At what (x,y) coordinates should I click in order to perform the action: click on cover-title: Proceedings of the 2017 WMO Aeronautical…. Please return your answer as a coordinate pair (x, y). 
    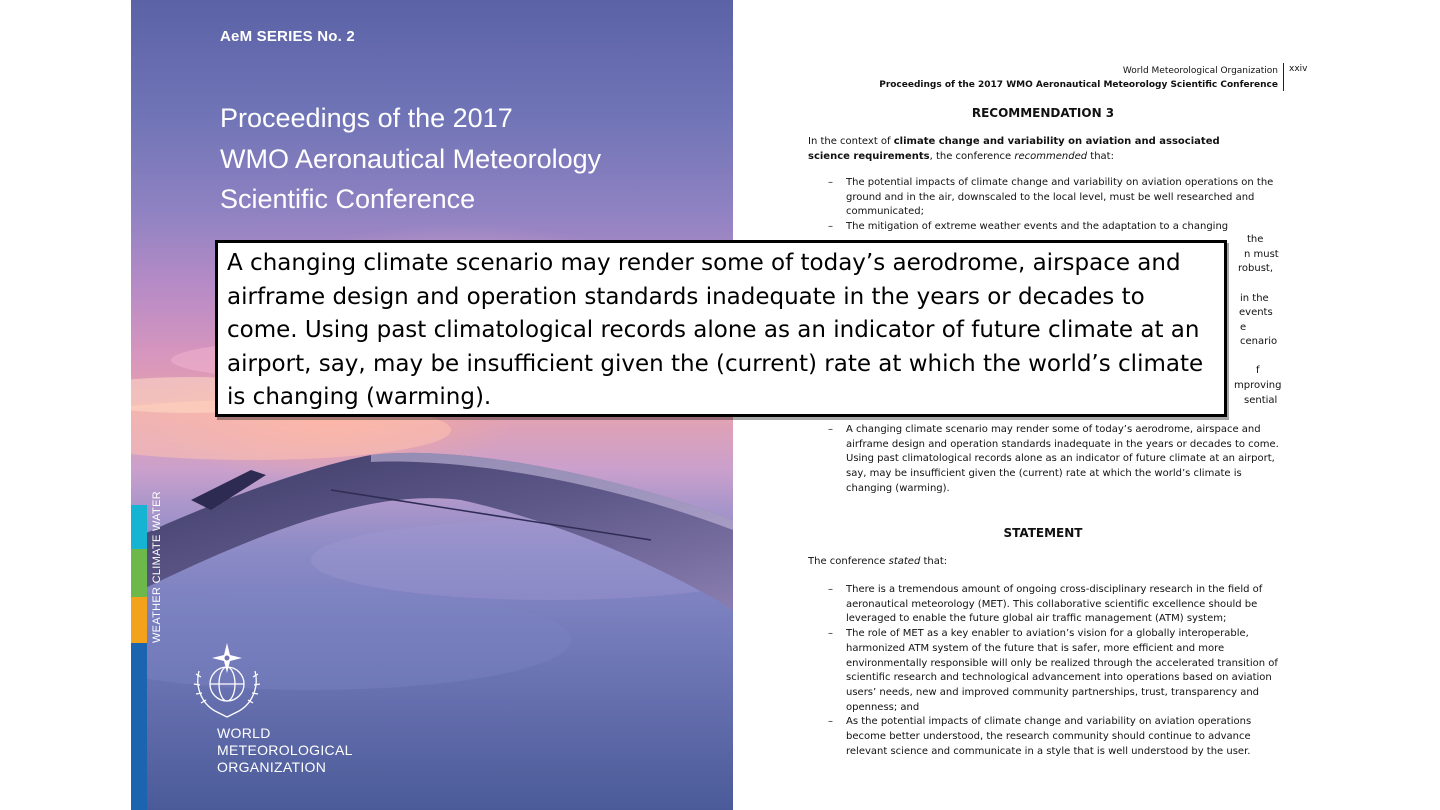
    Looking at the image, I should click on (460, 159).